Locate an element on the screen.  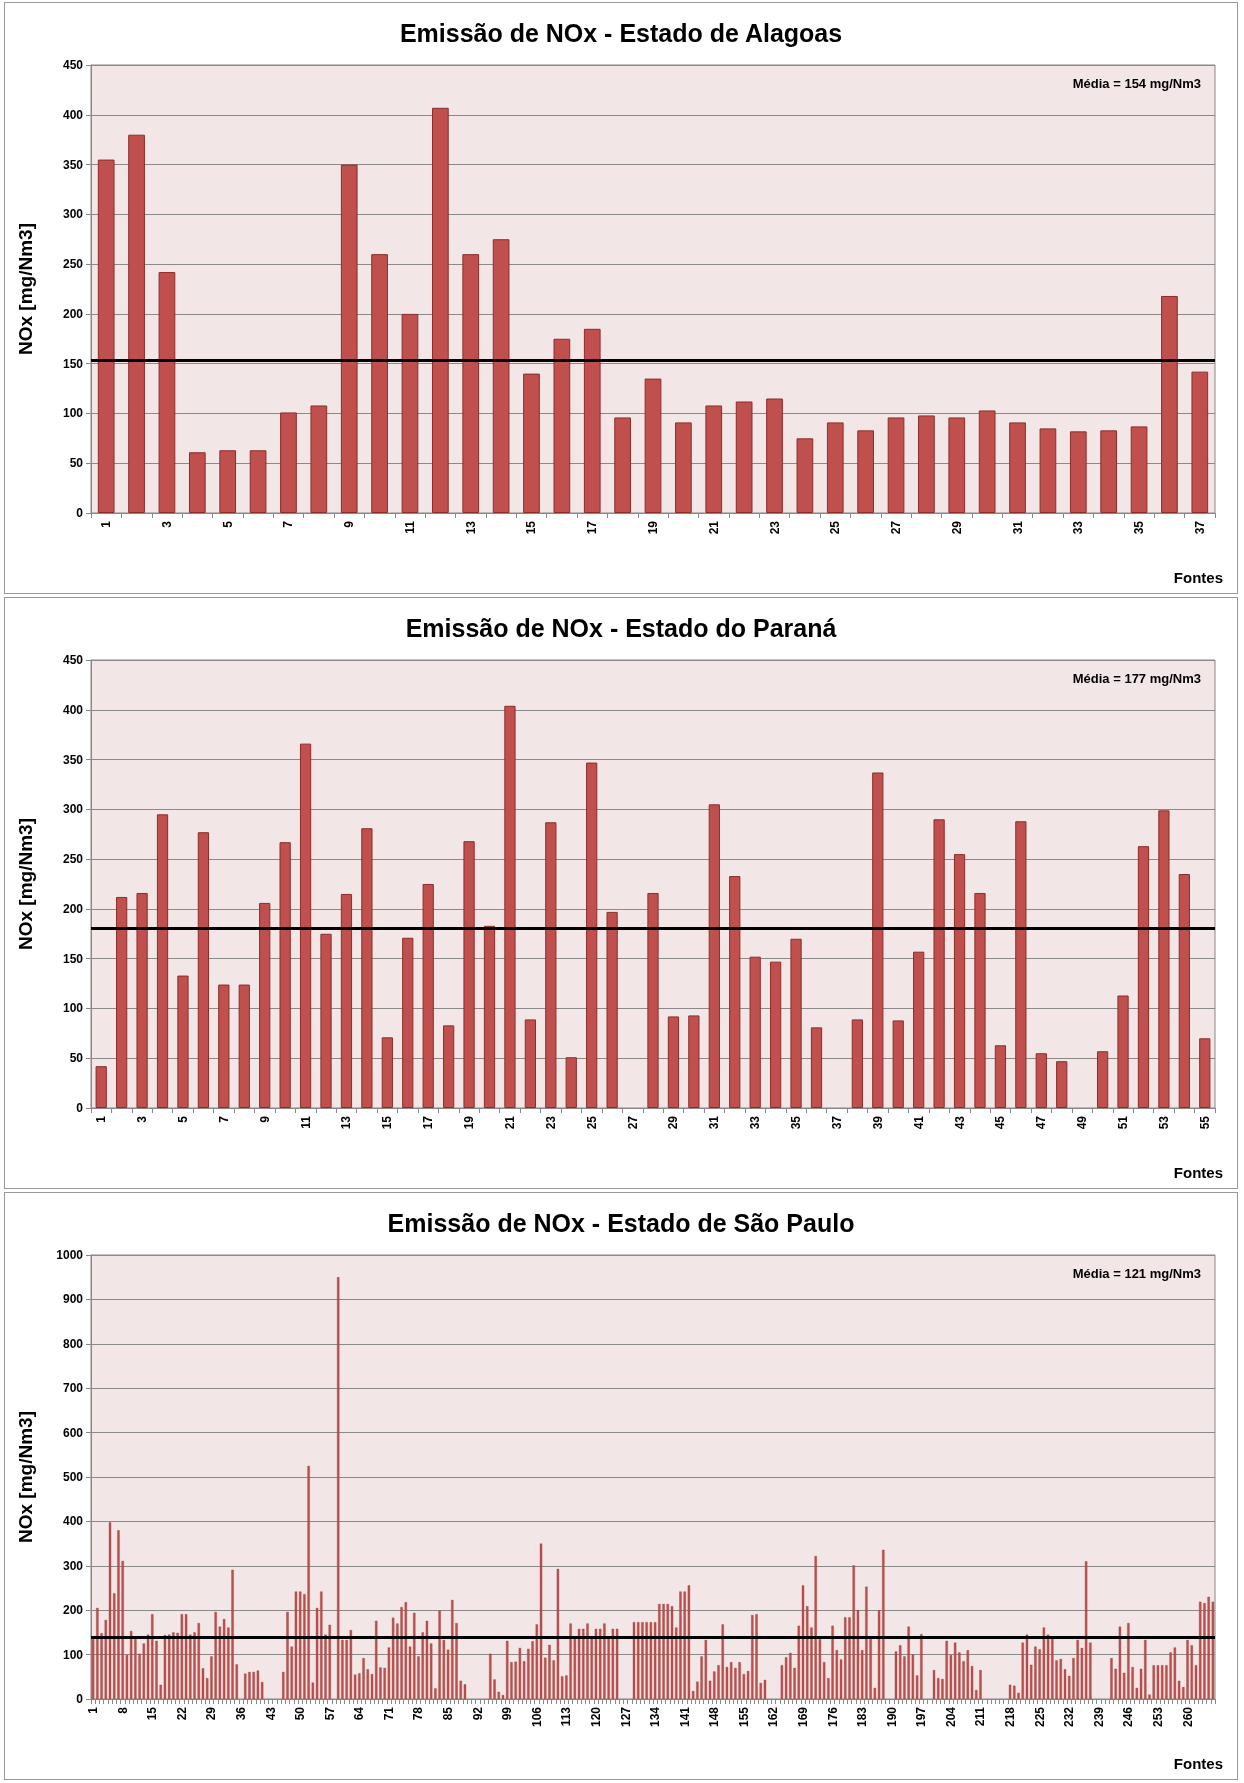
x-tick-label: 190 is located at coordinates (891, 1717).